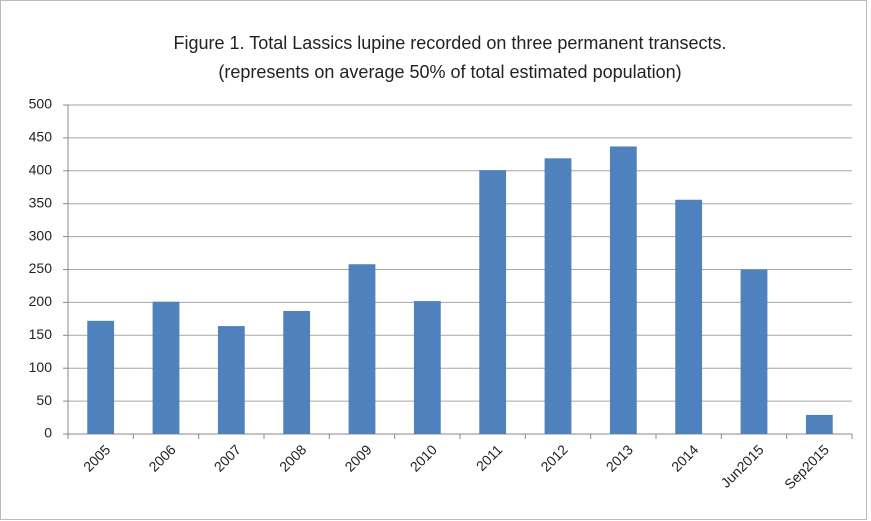 The width and height of the screenshot is (871, 521). I want to click on y-tick-label: 450, so click(41, 137).